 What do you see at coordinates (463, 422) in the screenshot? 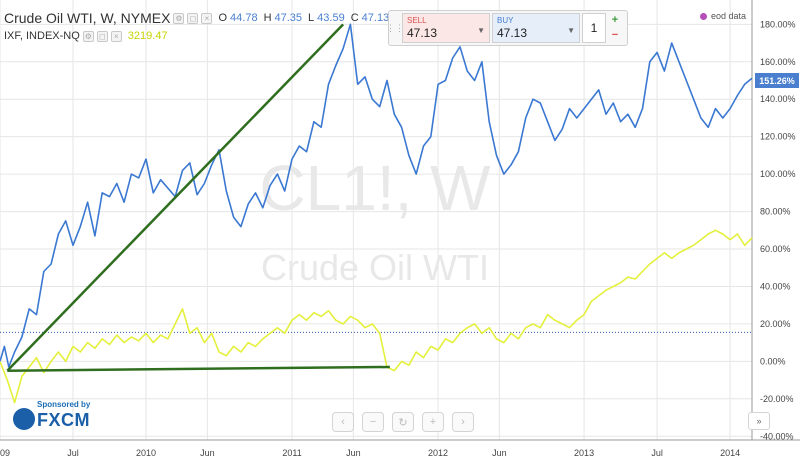
I see `scroll-right-button: ›` at bounding box center [463, 422].